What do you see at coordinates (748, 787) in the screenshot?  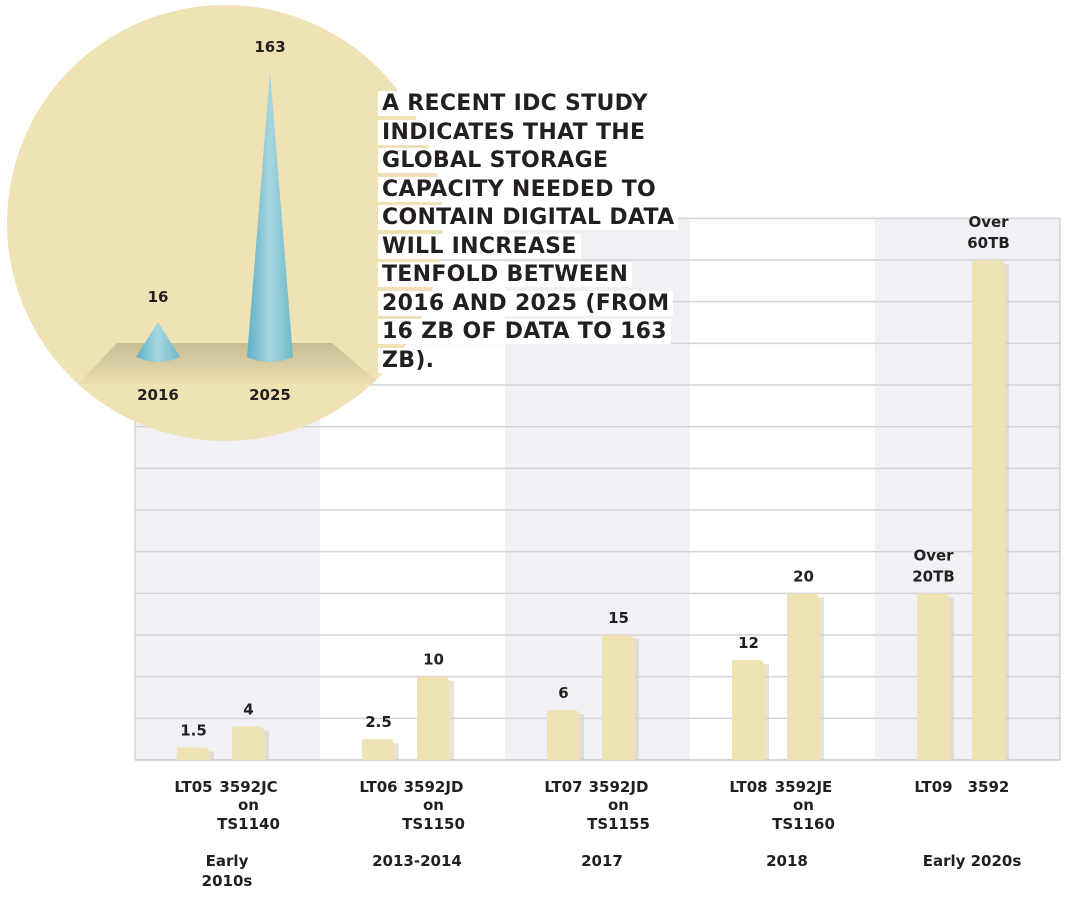 I see `bar-category-label: LT08` at bounding box center [748, 787].